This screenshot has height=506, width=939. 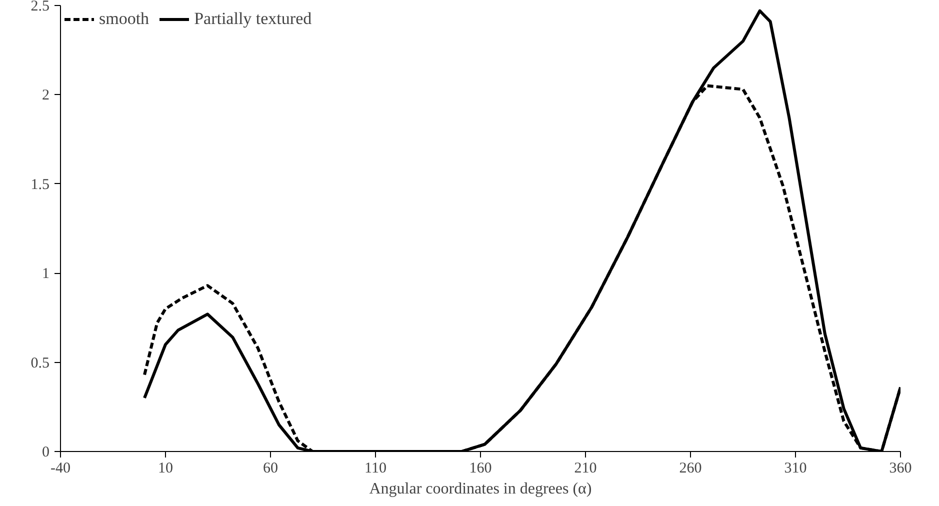 What do you see at coordinates (46, 452) in the screenshot?
I see `y-tick-label: 0` at bounding box center [46, 452].